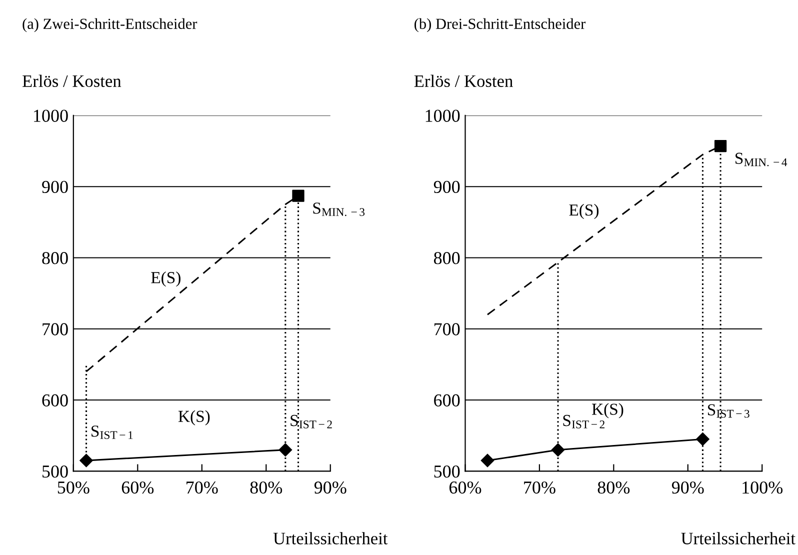 This screenshot has width=798, height=555. Describe the element at coordinates (311, 421) in the screenshot. I see `annotation: S$_{IST−2}$` at that location.